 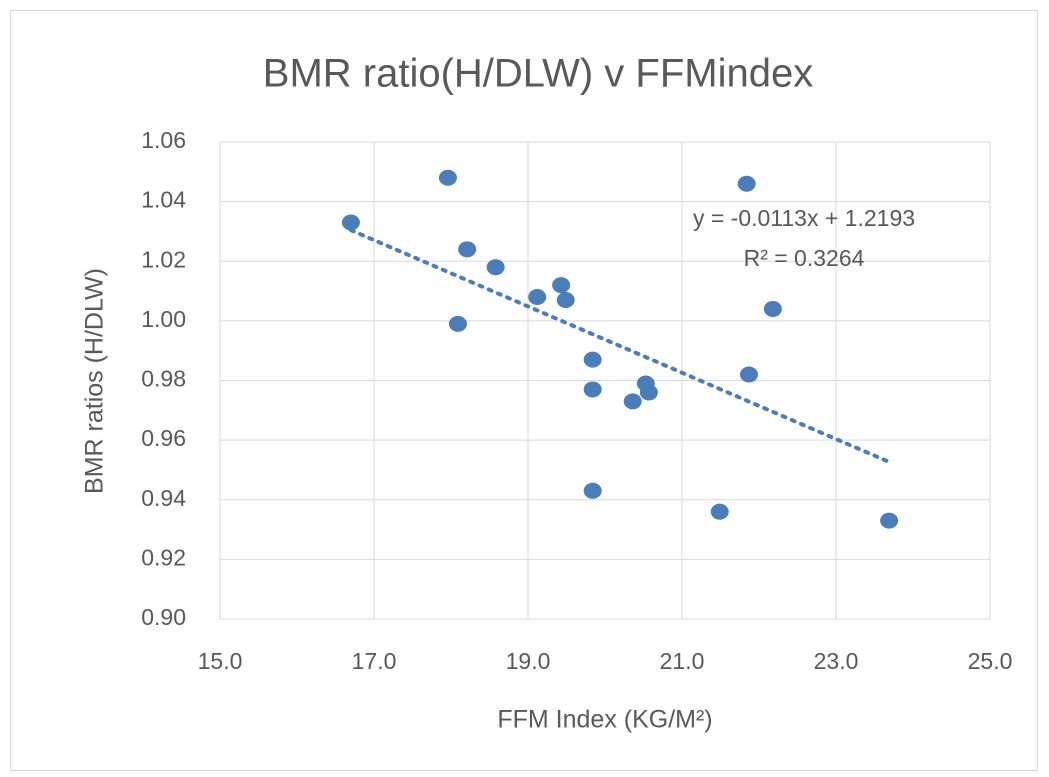 What do you see at coordinates (990, 661) in the screenshot?
I see `x-tick-label: 25.0` at bounding box center [990, 661].